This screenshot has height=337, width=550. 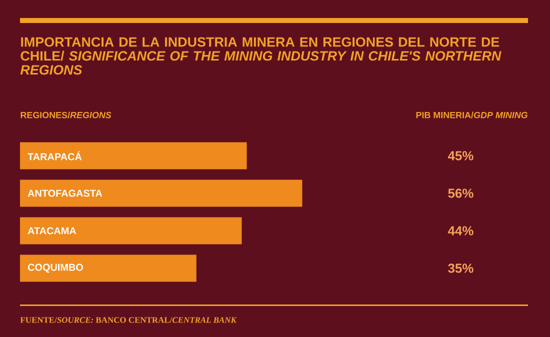 I want to click on y-tick-label: ANTOFAGASTA, so click(x=65, y=193).